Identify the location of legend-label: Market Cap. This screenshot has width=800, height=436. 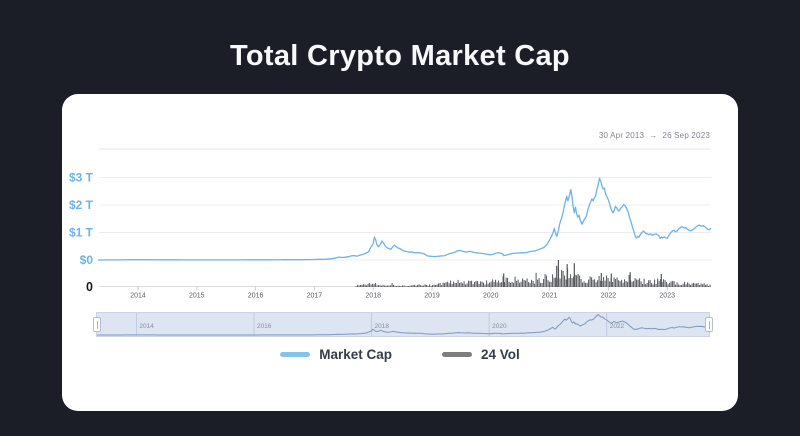
(355, 354).